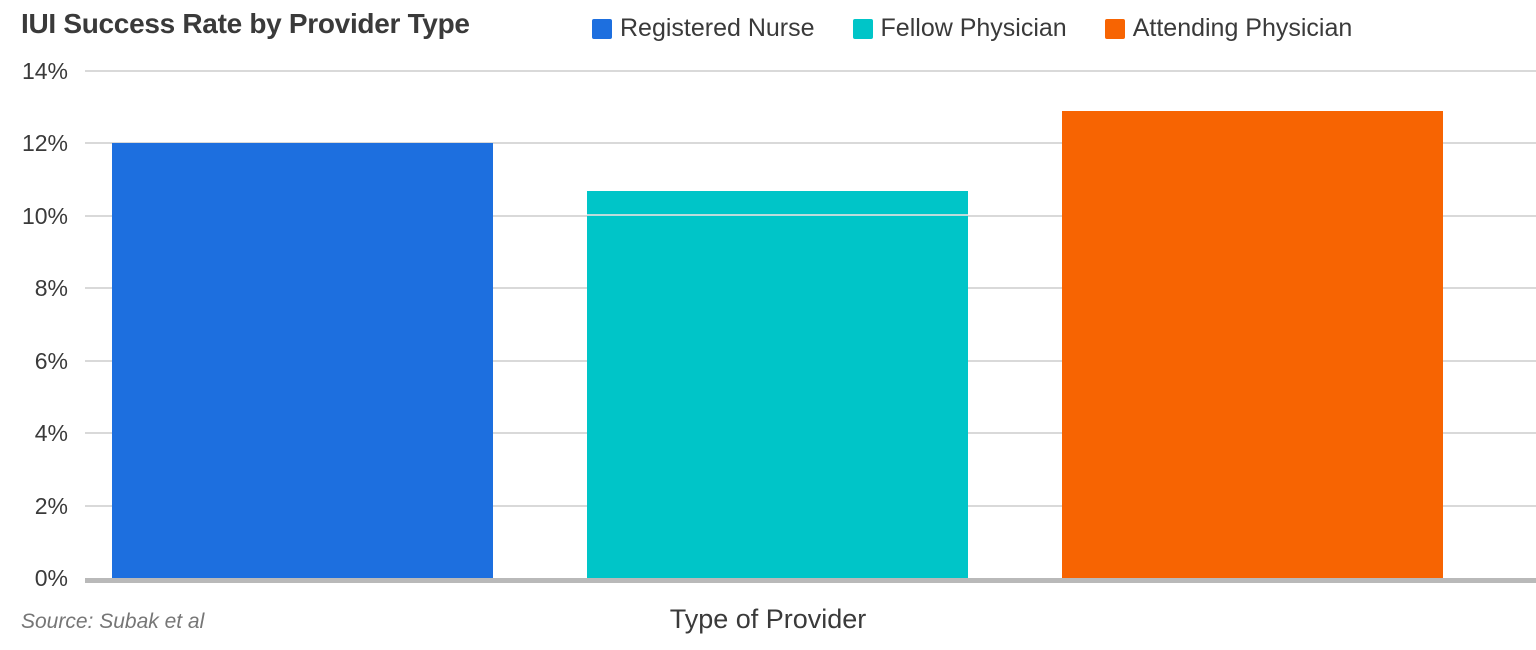 This screenshot has height=650, width=1536. Describe the element at coordinates (51, 360) in the screenshot. I see `y-tick-6%: 6%` at that location.